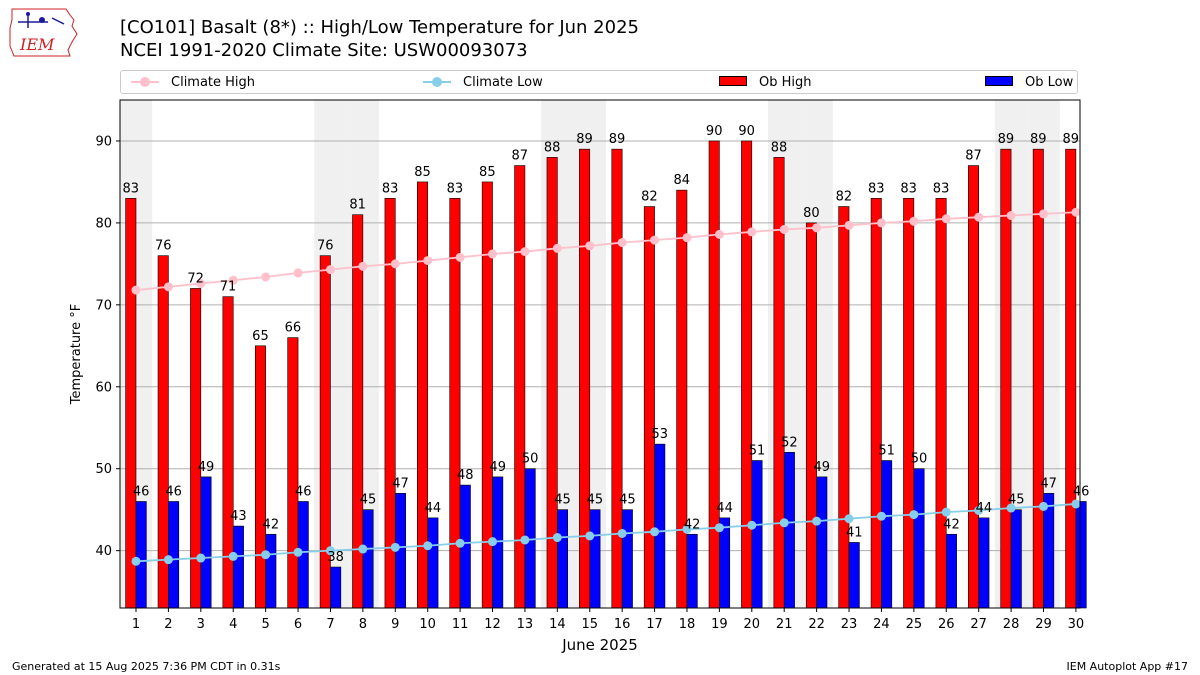  What do you see at coordinates (103, 305) in the screenshot?
I see `y-tick-label-70: 70` at bounding box center [103, 305].